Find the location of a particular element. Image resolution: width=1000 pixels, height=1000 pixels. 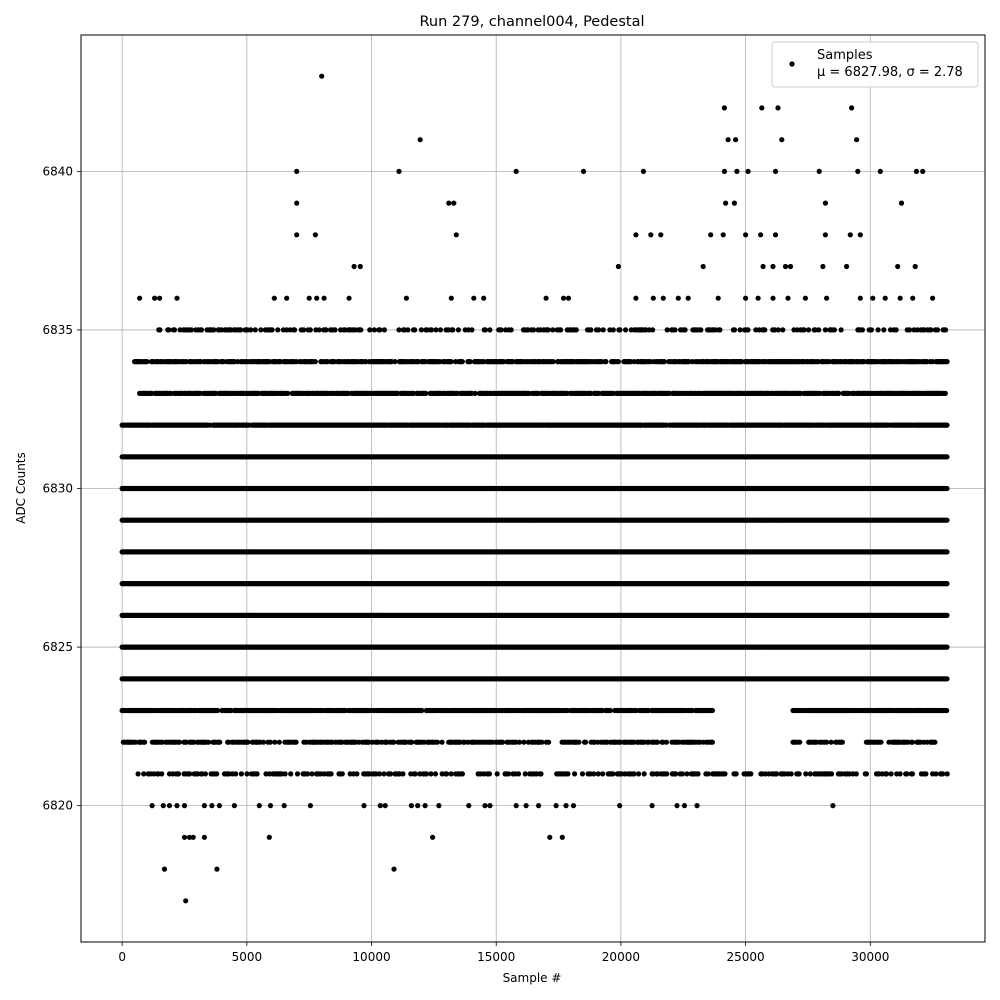

chart-title: Run 279, channel004, Pedestal is located at coordinates (531, 22).